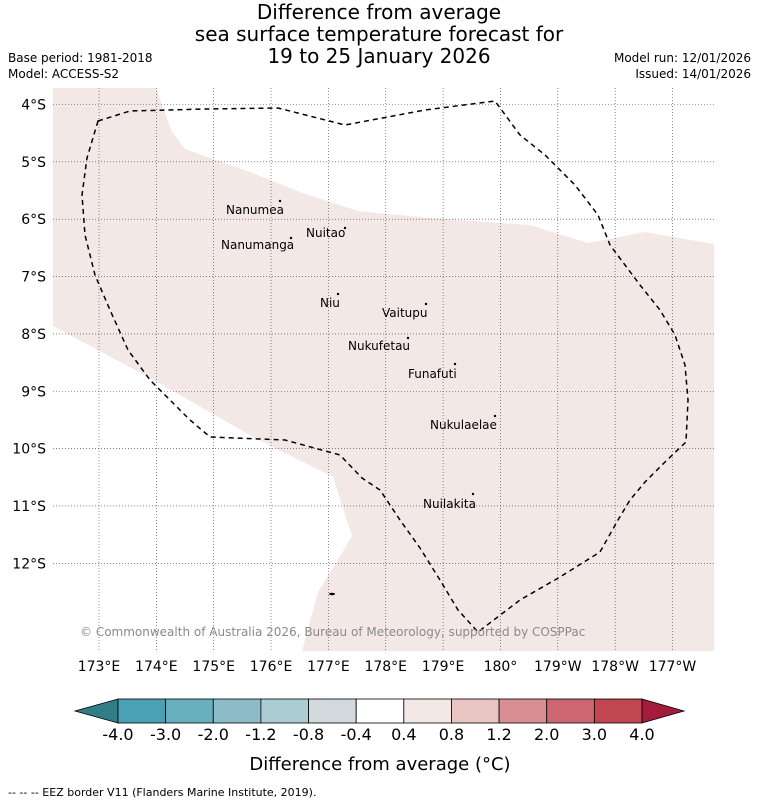 The width and height of the screenshot is (758, 804). What do you see at coordinates (443, 667) in the screenshot?
I see `longitude-label: 179°E` at bounding box center [443, 667].